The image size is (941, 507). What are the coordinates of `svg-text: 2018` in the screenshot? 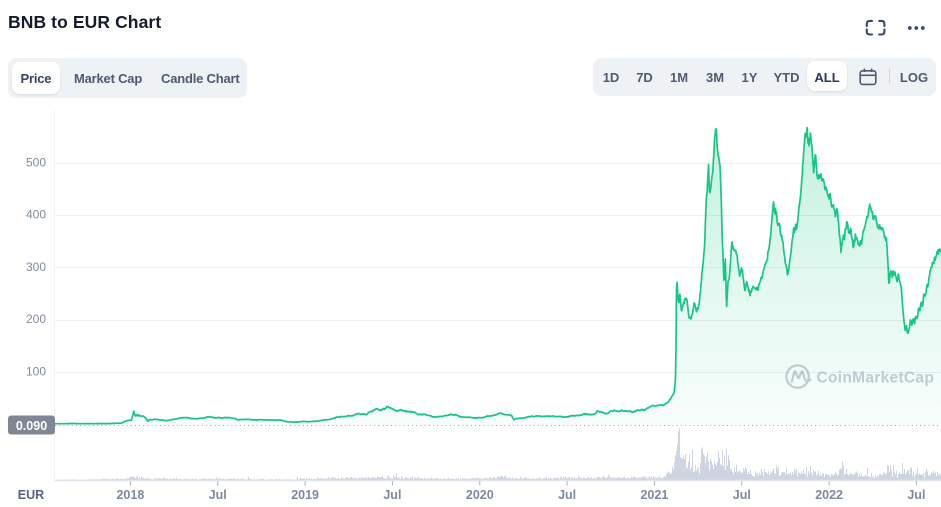 It's located at (130, 495).